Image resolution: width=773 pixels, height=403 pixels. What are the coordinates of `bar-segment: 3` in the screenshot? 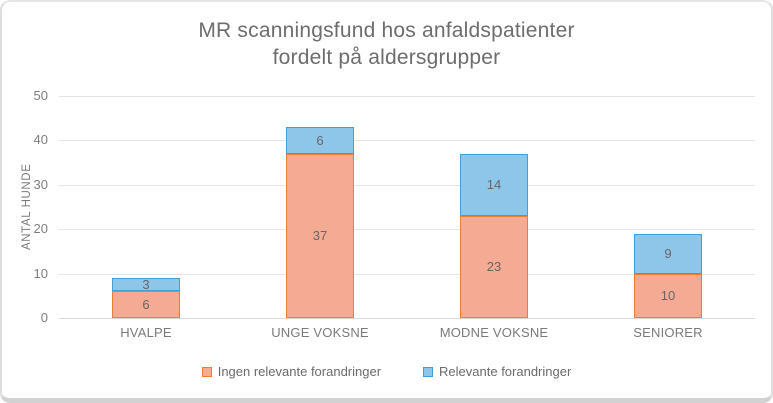 It's located at (146, 285).